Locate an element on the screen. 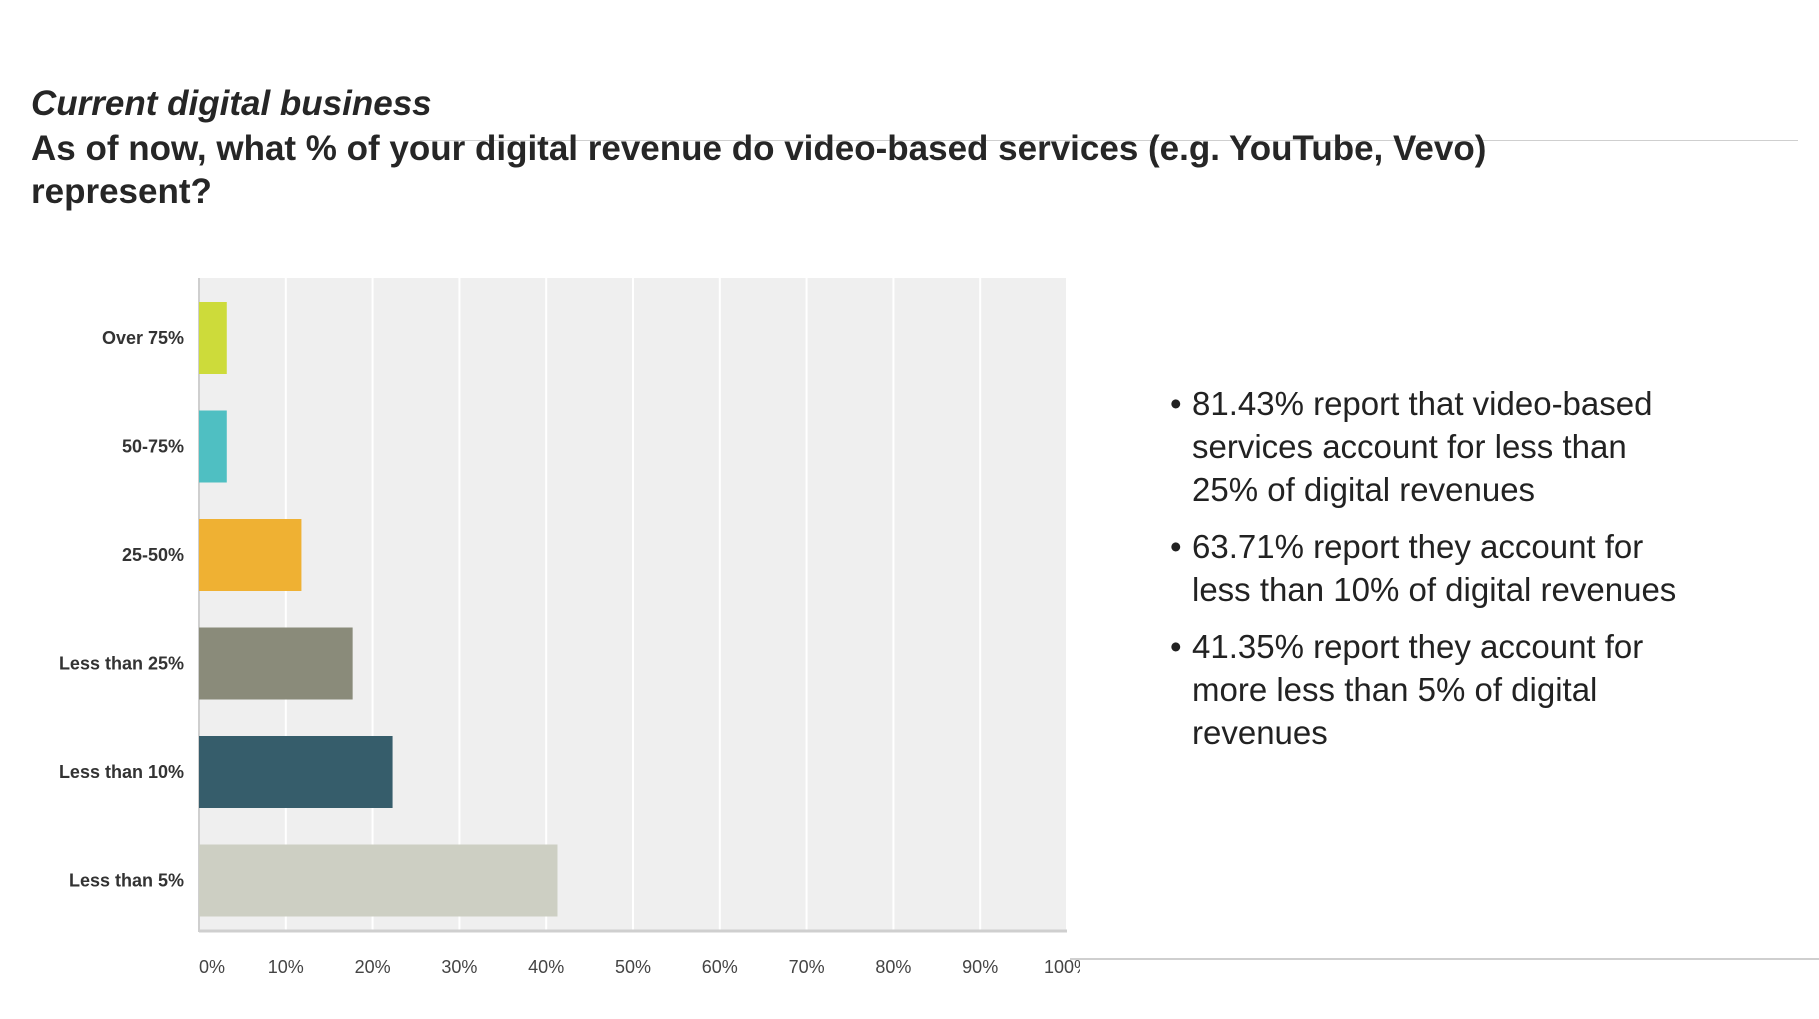 The width and height of the screenshot is (1819, 1019). slide-subtitle: Current digital business is located at coordinates (231, 103).